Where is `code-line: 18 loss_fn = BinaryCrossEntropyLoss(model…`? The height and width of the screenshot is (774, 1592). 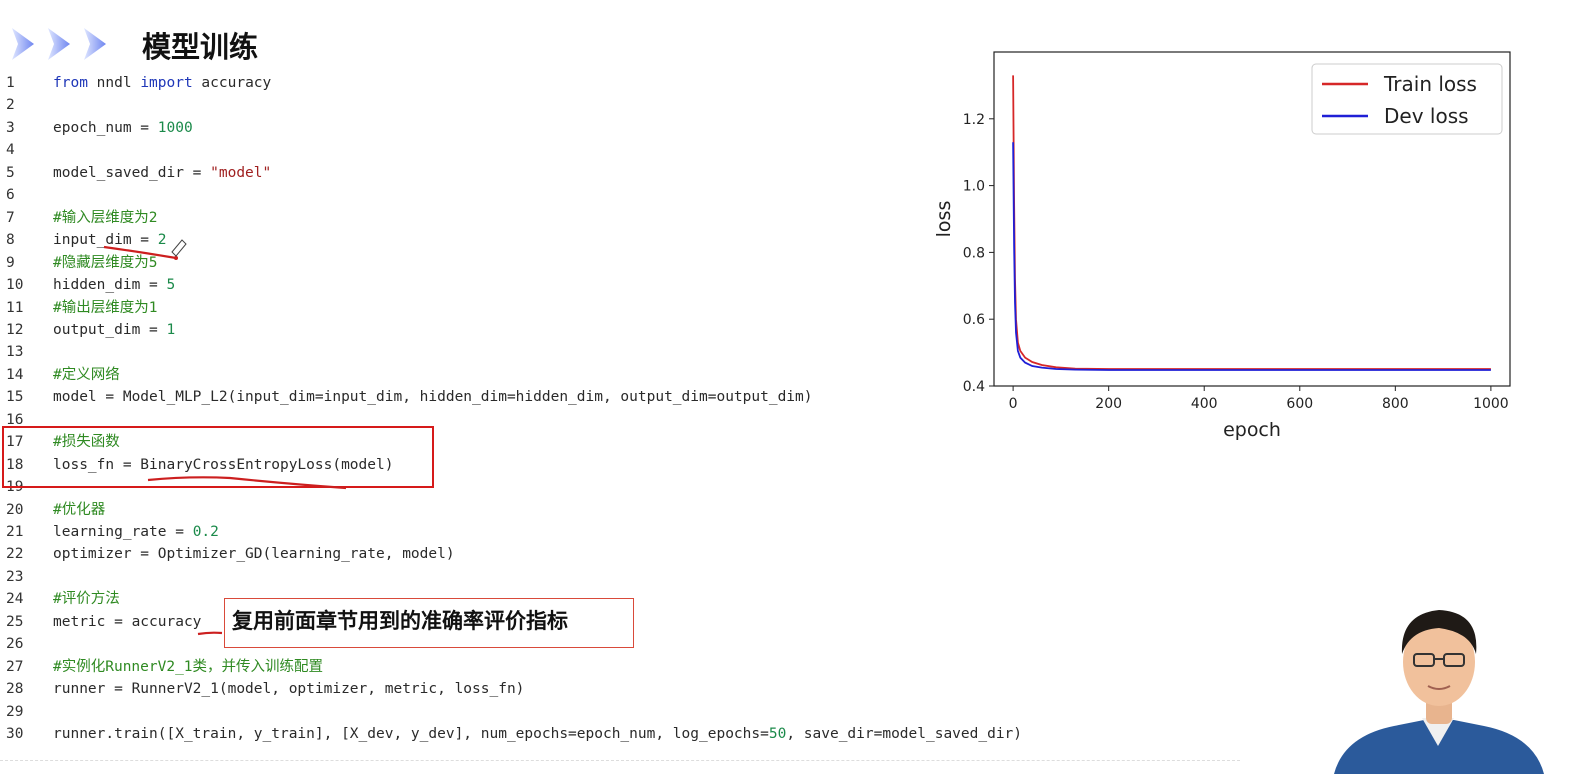 code-line: 18 loss_fn = BinaryCrossEntropyLoss(model… is located at coordinates (620, 465).